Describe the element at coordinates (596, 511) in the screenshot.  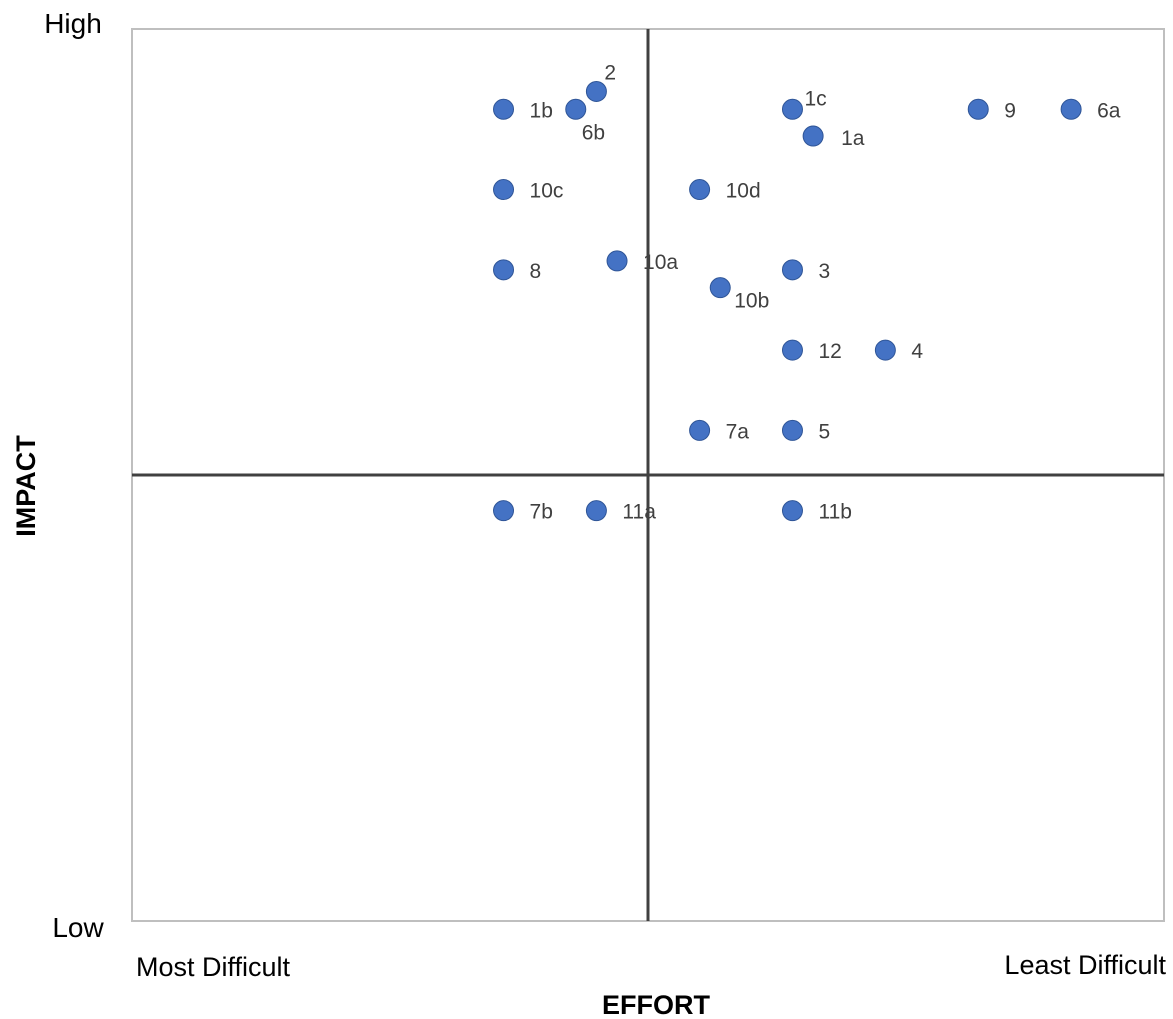
I see `data-point-11a` at that location.